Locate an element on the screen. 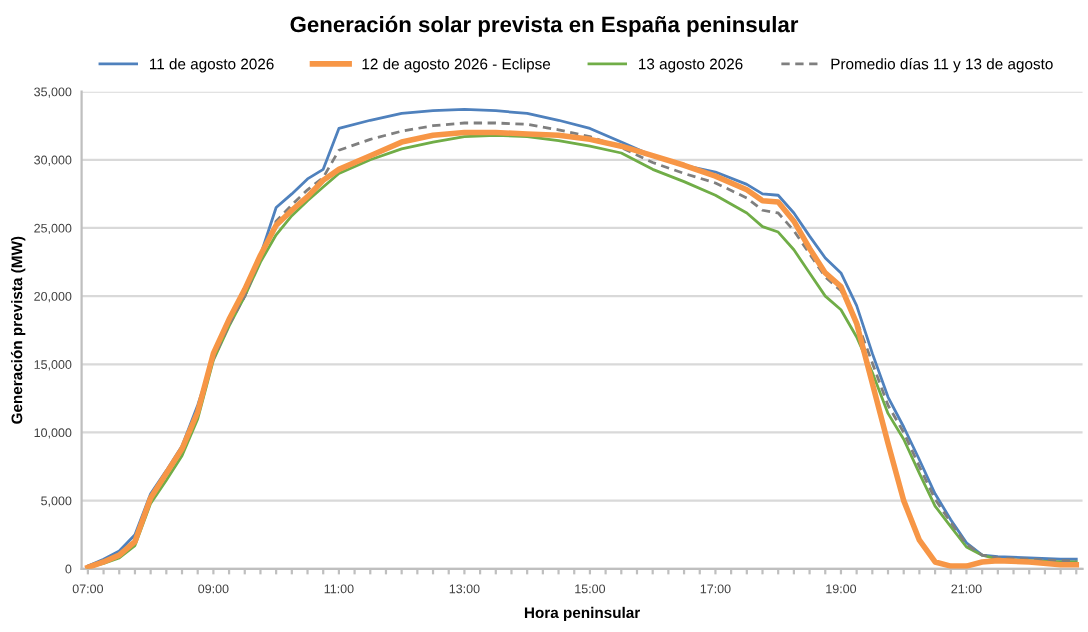  chart-title: Generación solar prevista en España peninsular is located at coordinates (544, 26).